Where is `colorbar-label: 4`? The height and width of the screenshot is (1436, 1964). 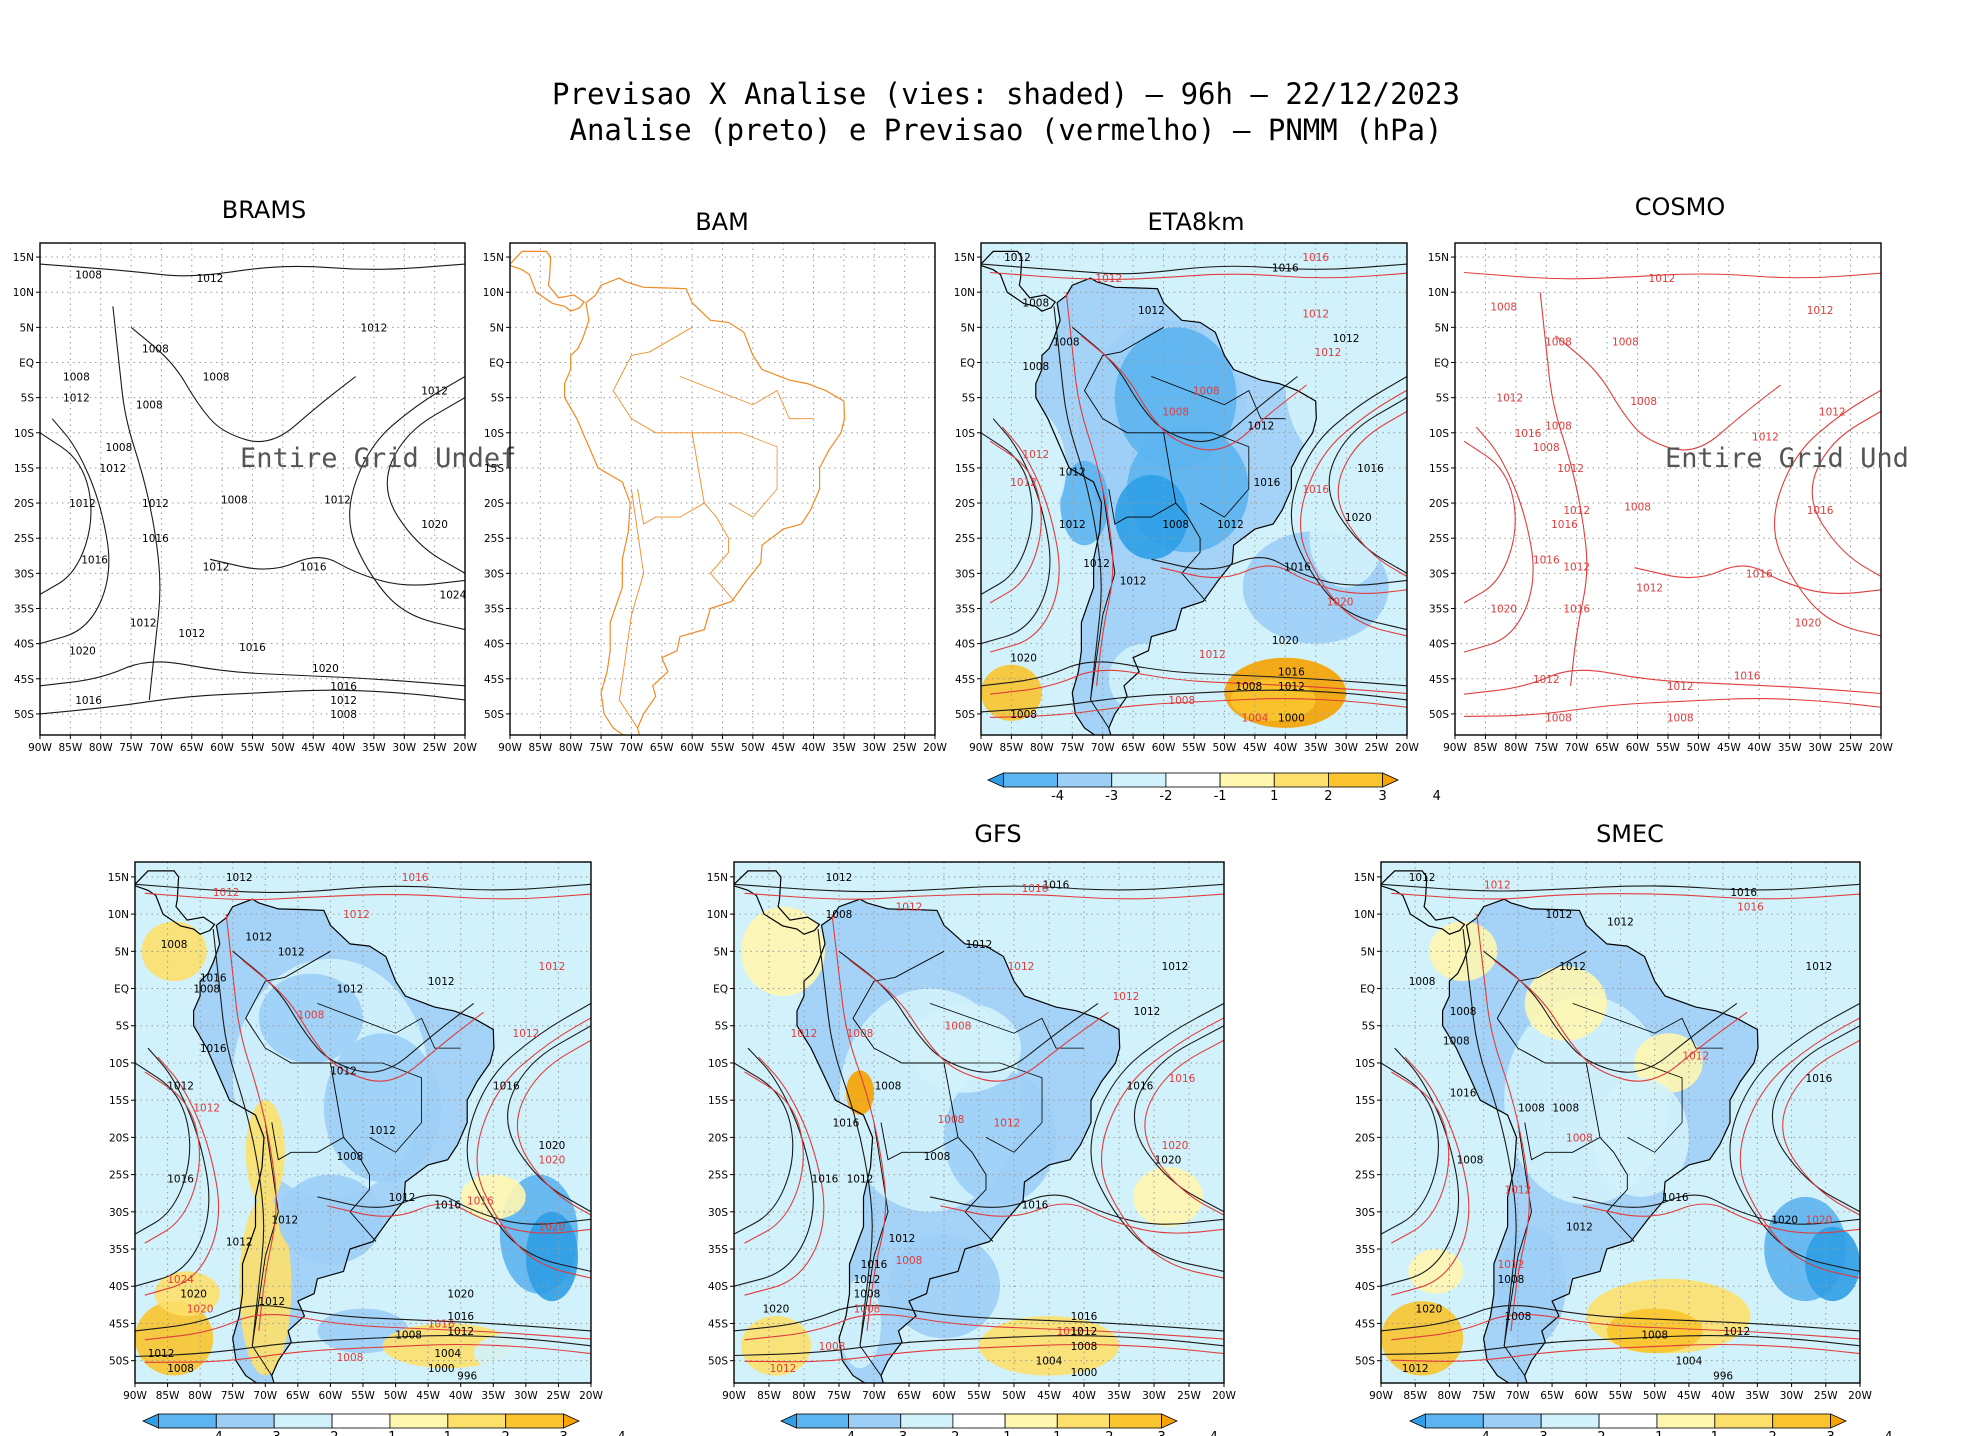 colorbar-label: 4 is located at coordinates (1214, 1433).